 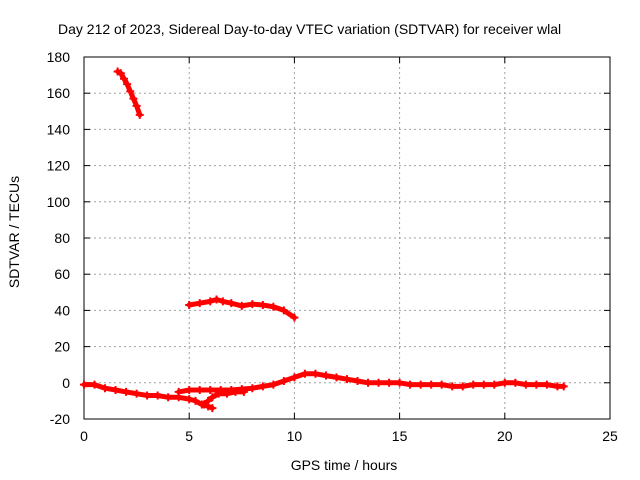 What do you see at coordinates (59, 166) in the screenshot?
I see `y-tick-label: 120` at bounding box center [59, 166].